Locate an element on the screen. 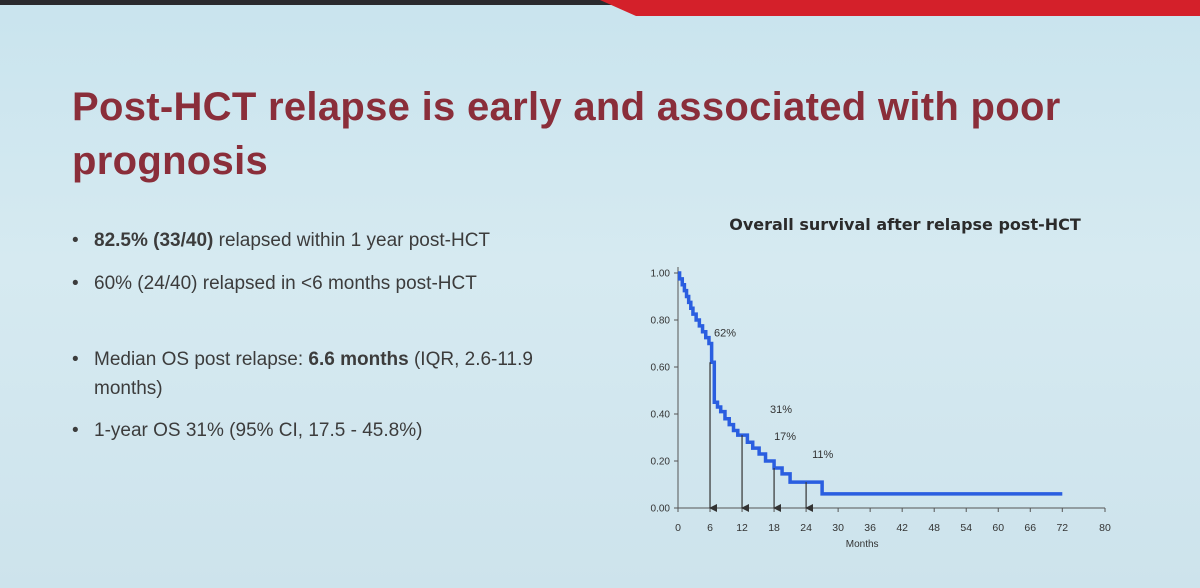 Image resolution: width=1200 pixels, height=588 pixels. y-tick-label: 0.80 is located at coordinates (661, 321).